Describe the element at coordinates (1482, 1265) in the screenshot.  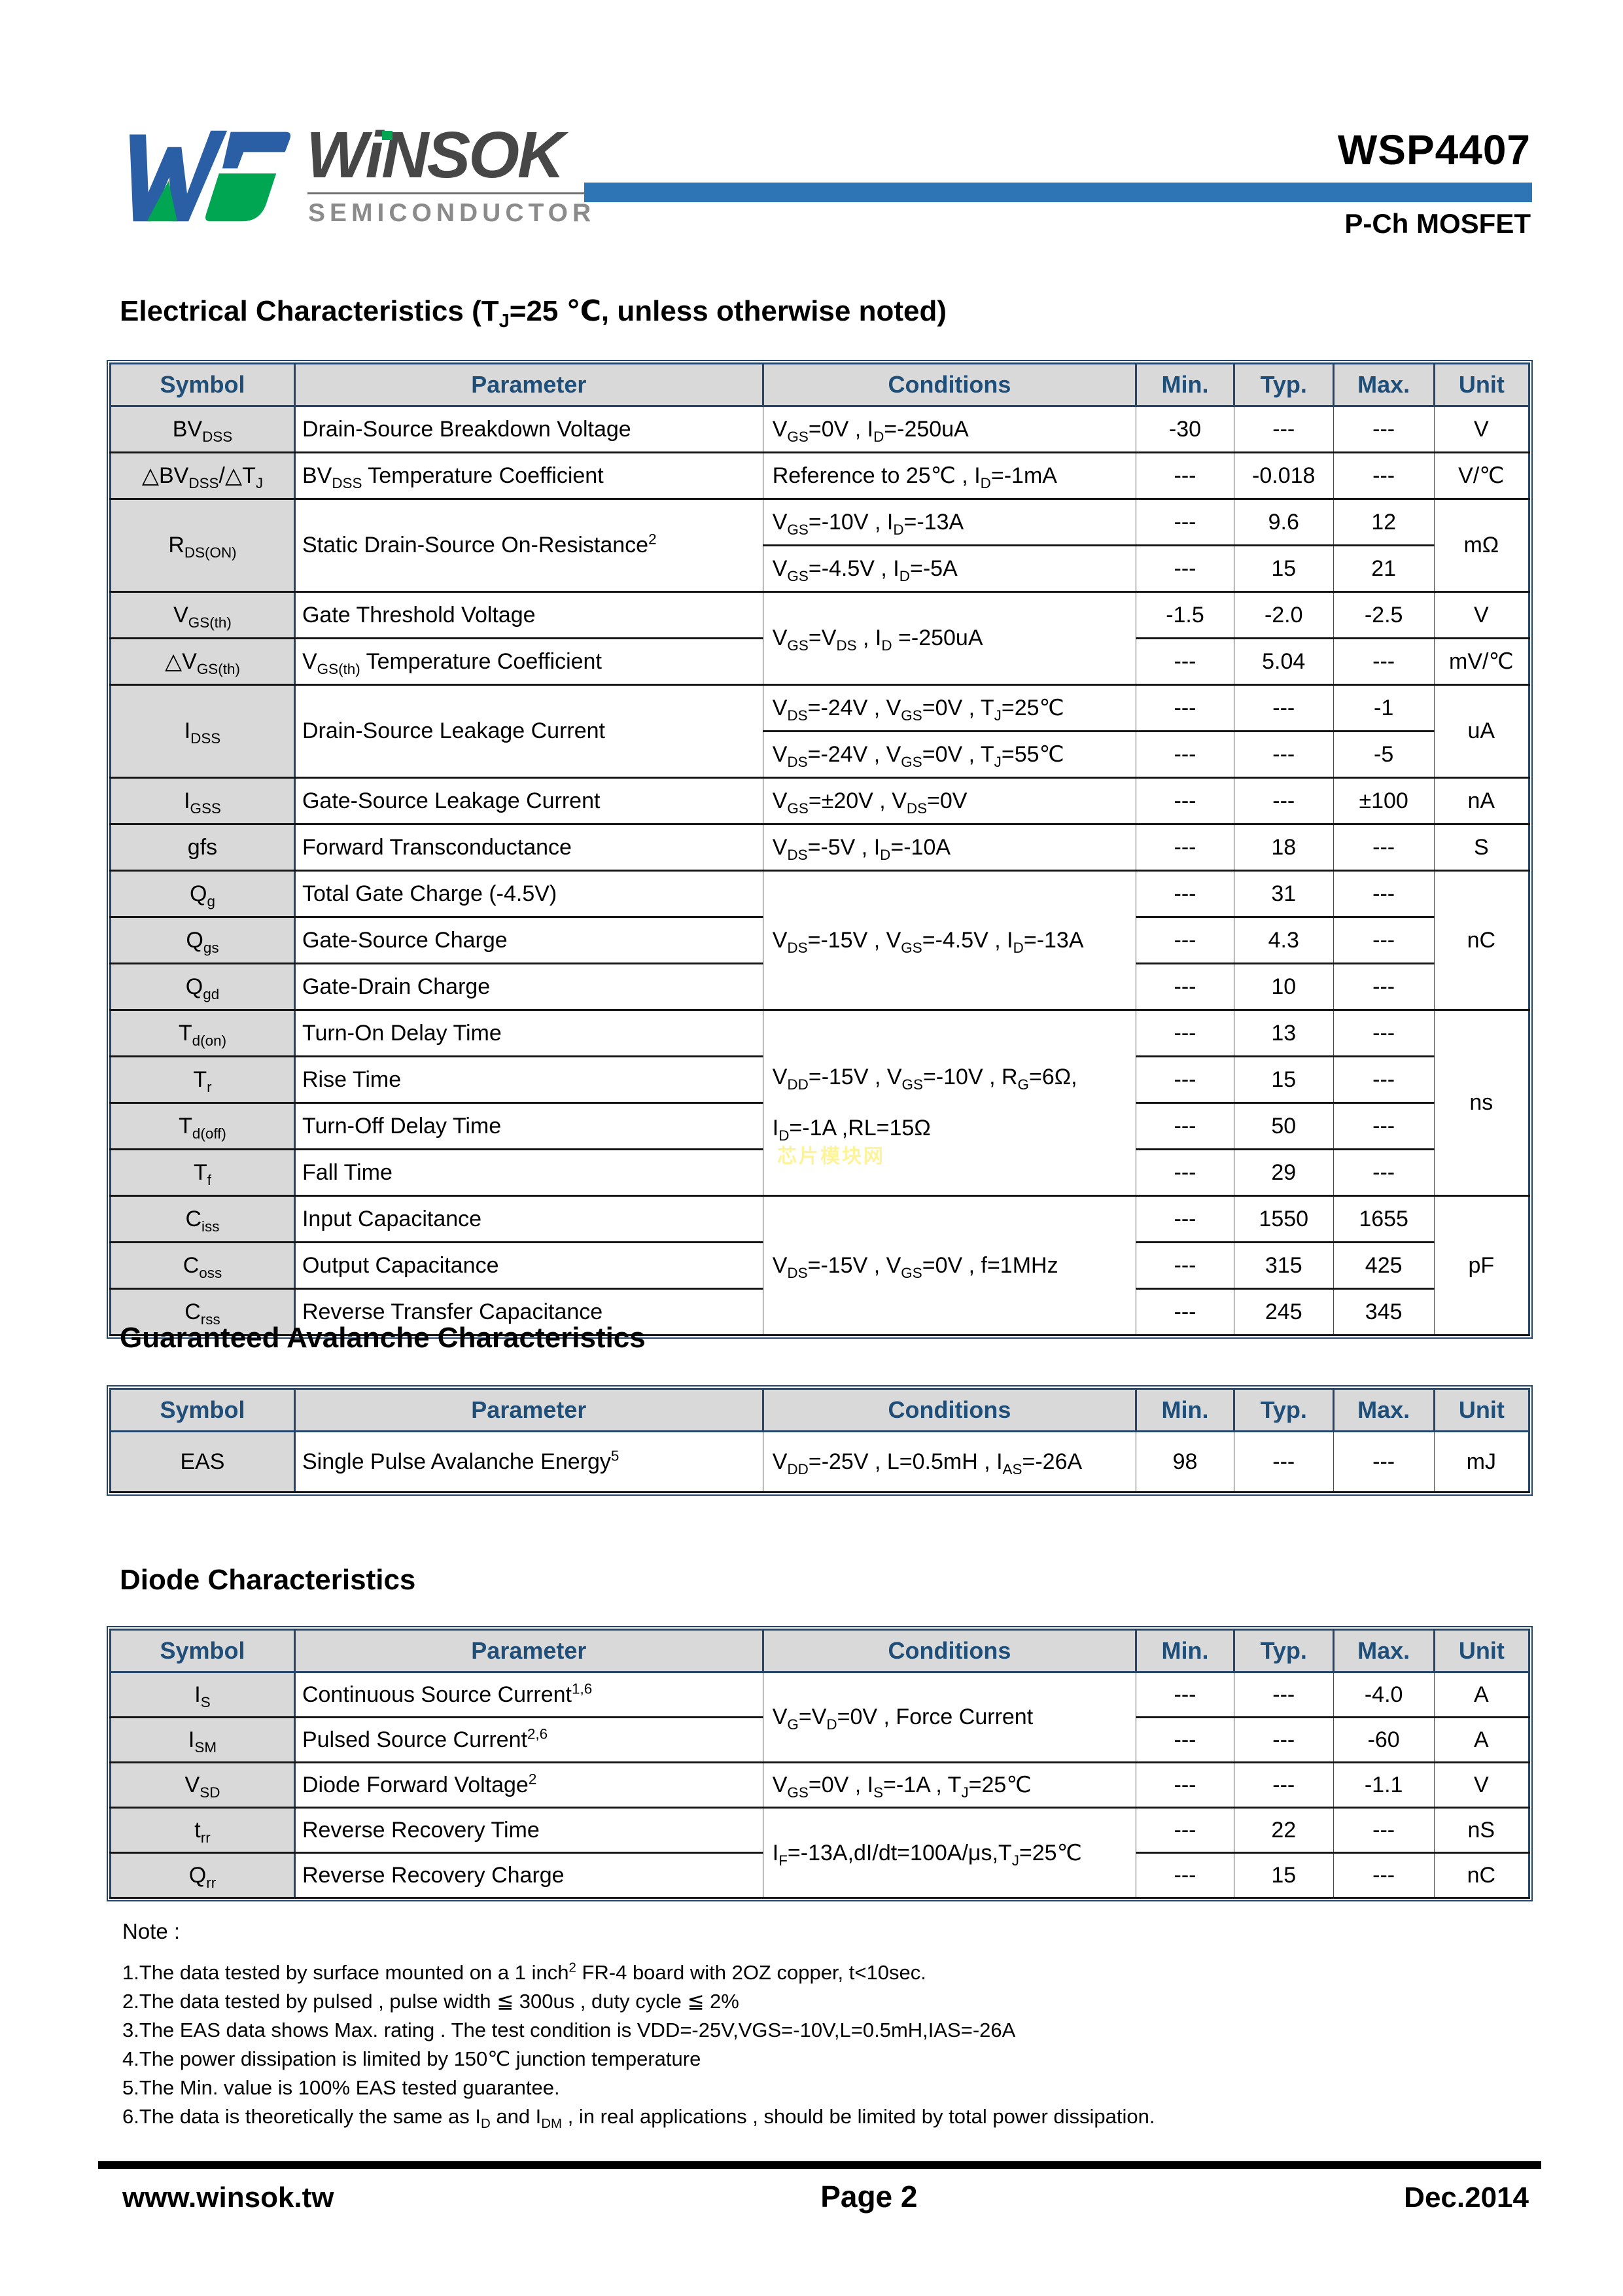
I see `unit-cell: pF` at that location.